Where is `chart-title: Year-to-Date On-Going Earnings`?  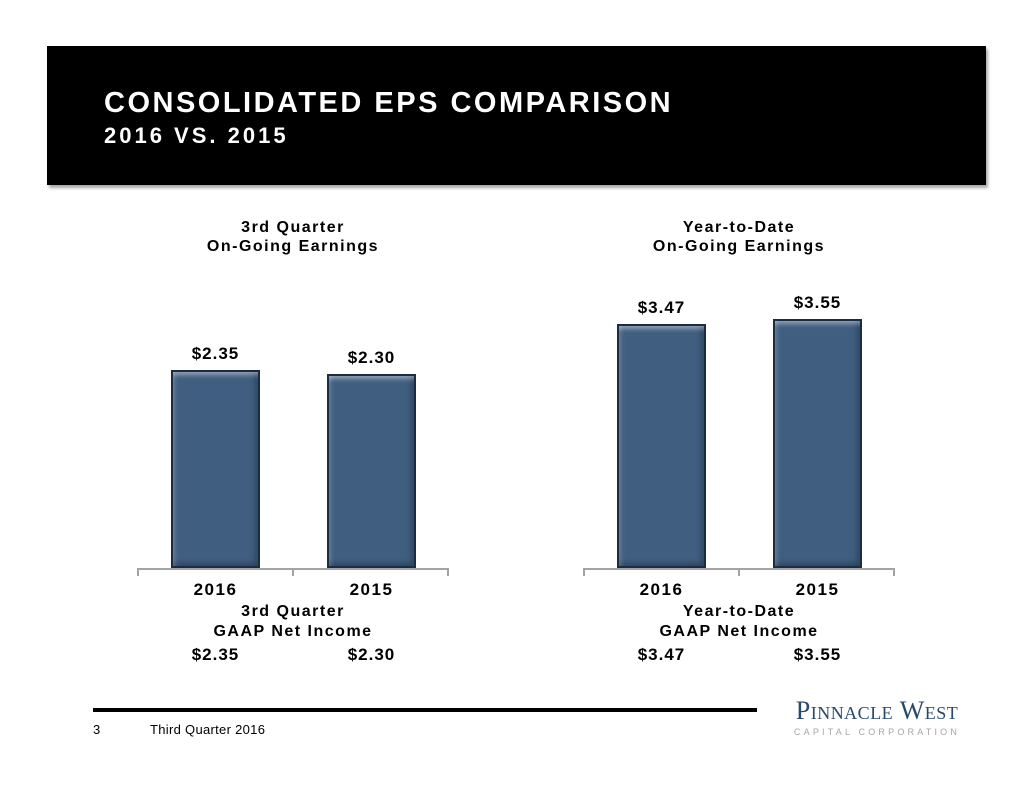
chart-title: Year-to-Date On-Going Earnings is located at coordinates (739, 237).